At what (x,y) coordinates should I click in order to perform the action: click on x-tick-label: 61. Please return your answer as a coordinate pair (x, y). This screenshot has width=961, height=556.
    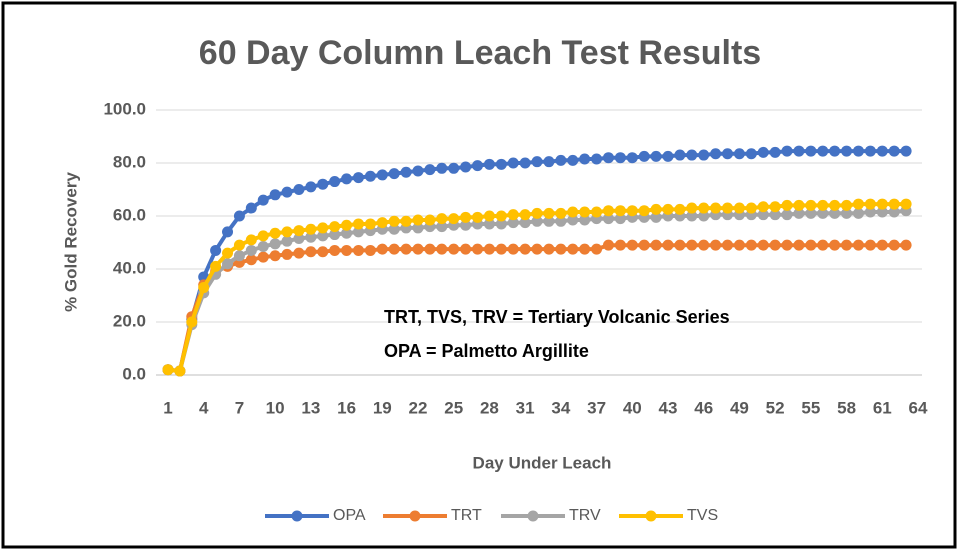
    Looking at the image, I should click on (882, 407).